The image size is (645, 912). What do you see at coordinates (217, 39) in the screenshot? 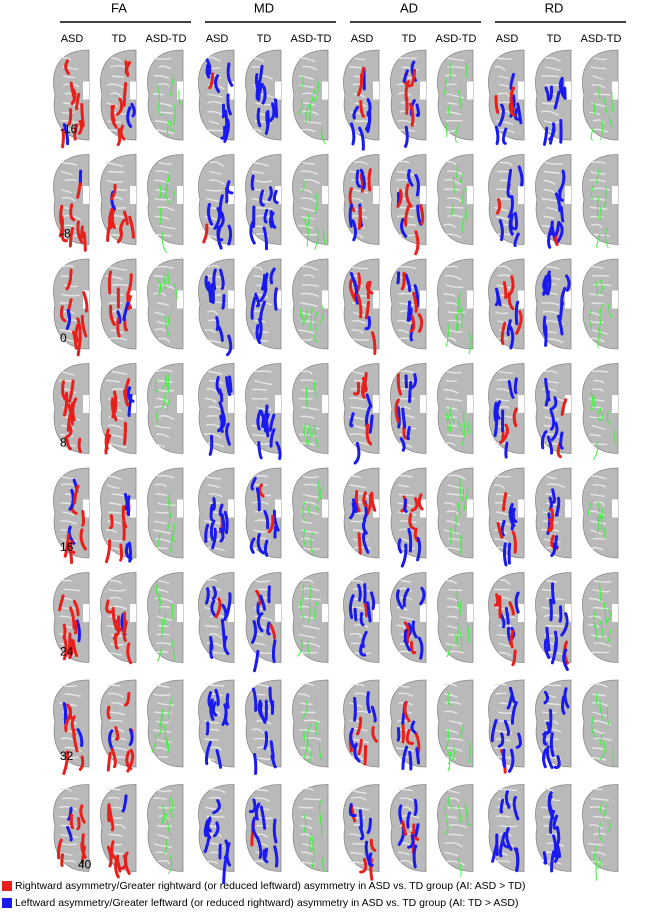
I see `column-label: ASD` at bounding box center [217, 39].